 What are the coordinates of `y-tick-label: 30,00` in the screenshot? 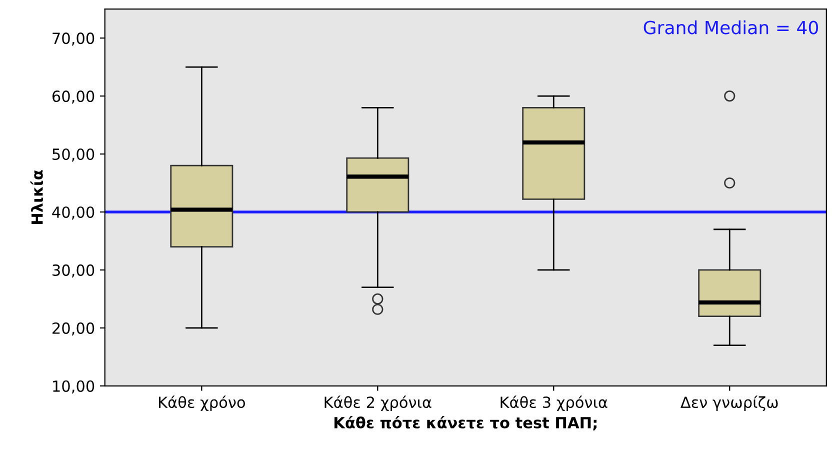 It's located at (73, 271).